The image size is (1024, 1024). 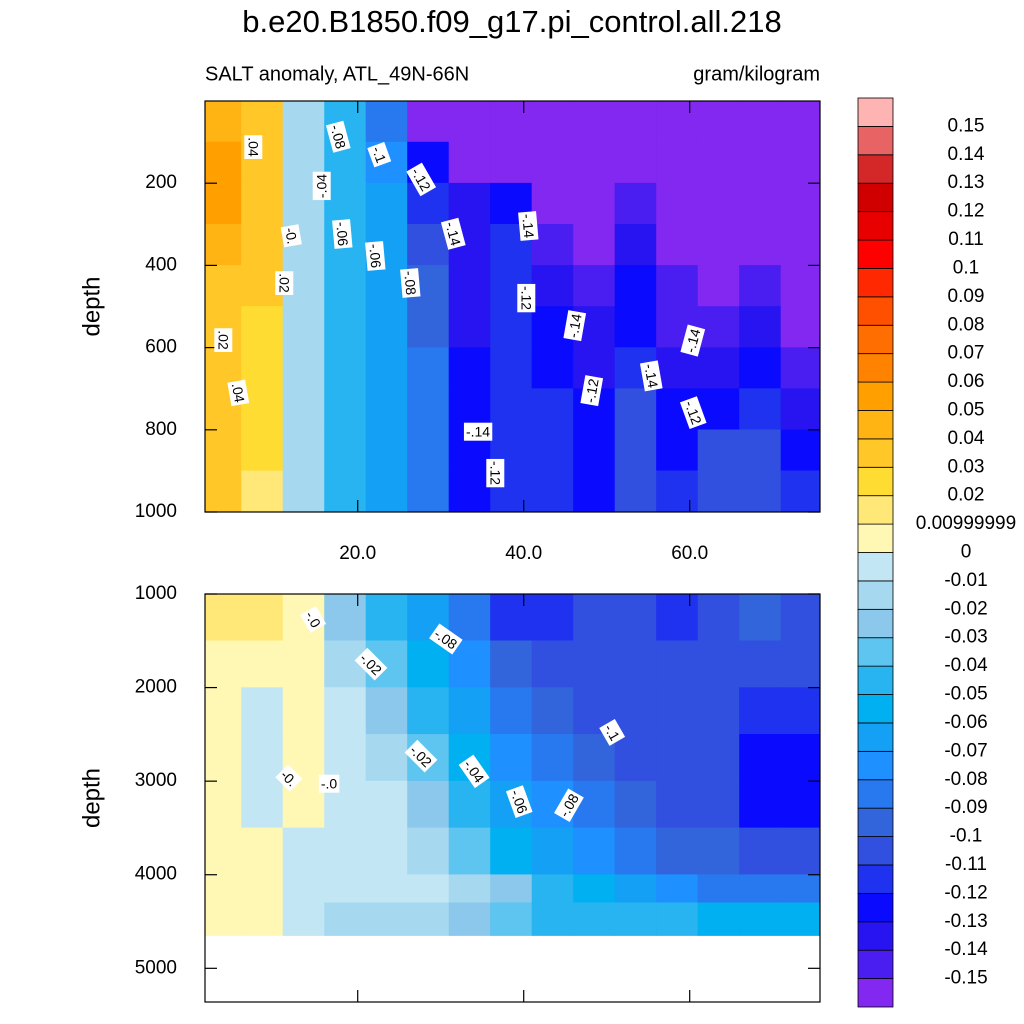 I want to click on contour-label-group: -.06, so click(x=375, y=256).